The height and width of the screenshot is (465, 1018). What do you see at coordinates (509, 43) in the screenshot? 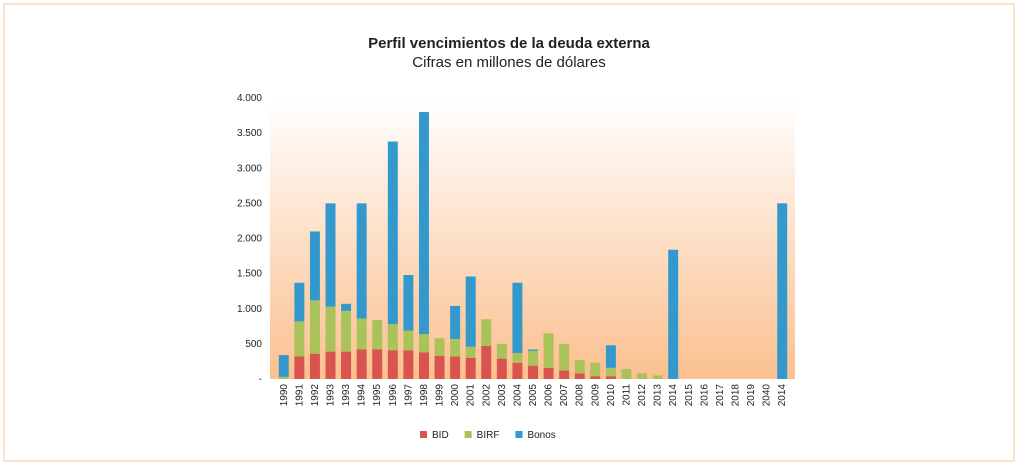
I see `chart-title: Perfil vencimientos de la deuda externa` at bounding box center [509, 43].